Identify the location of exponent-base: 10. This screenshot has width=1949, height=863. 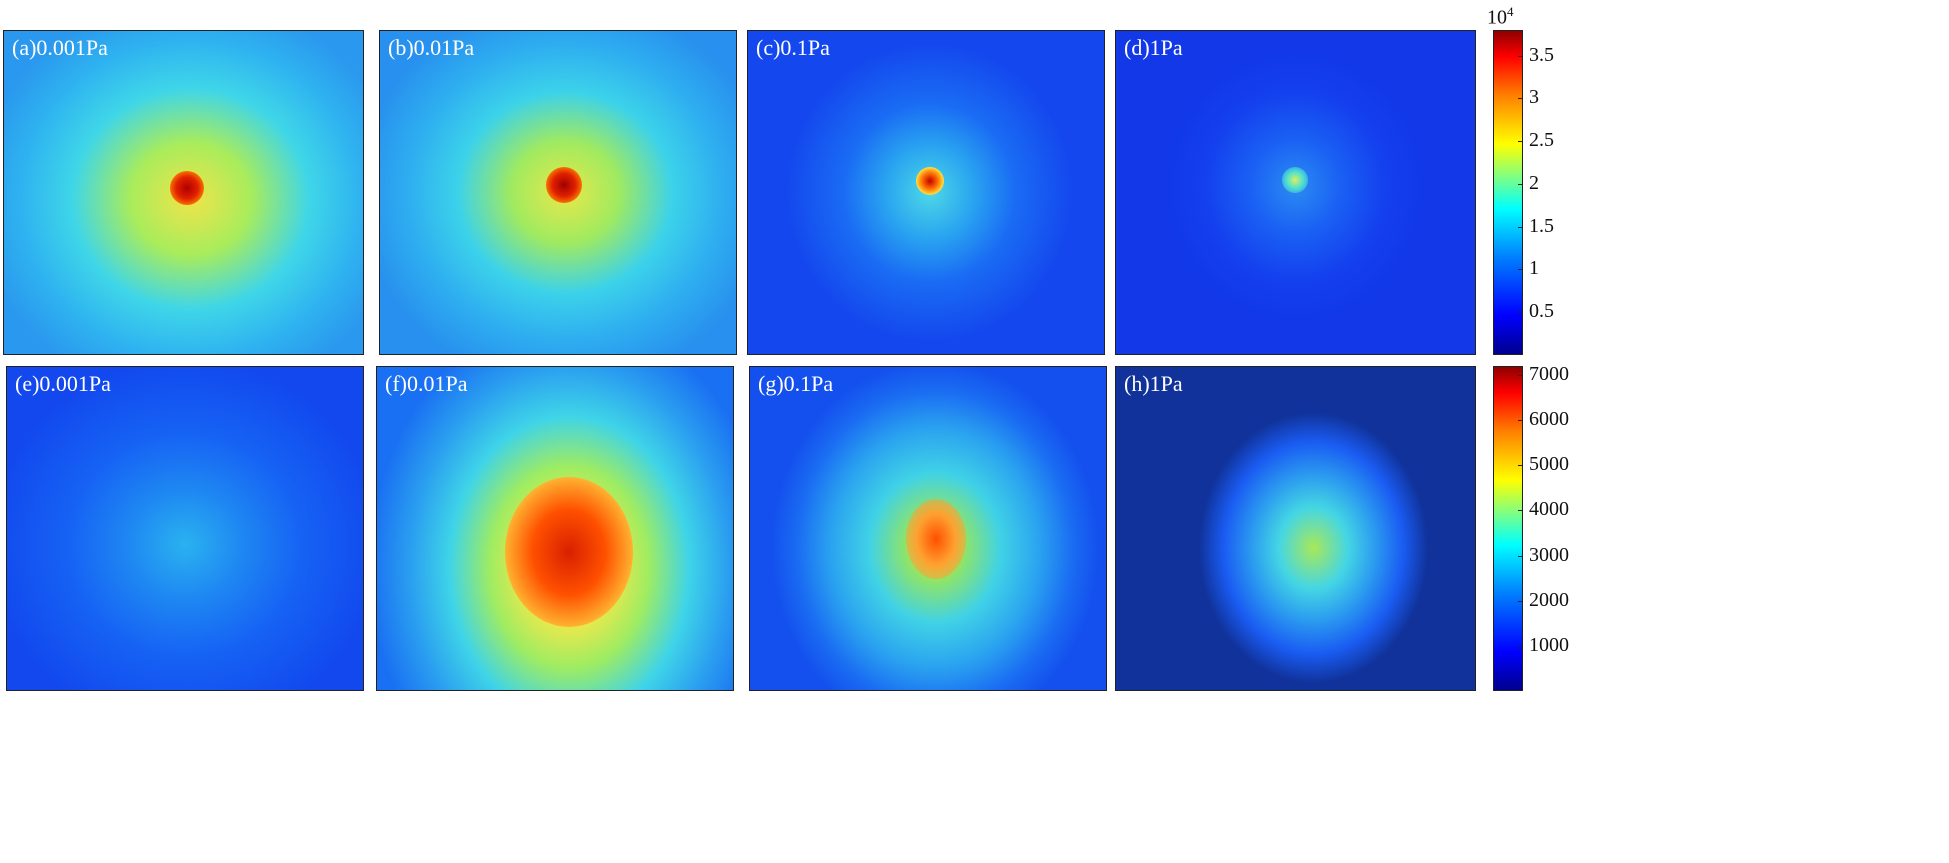
(1497, 17).